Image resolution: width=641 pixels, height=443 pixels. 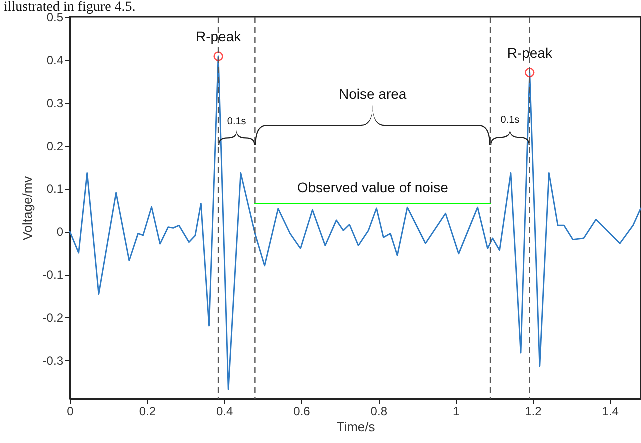 What do you see at coordinates (60, 232) in the screenshot?
I see `y-tick-label: 0` at bounding box center [60, 232].